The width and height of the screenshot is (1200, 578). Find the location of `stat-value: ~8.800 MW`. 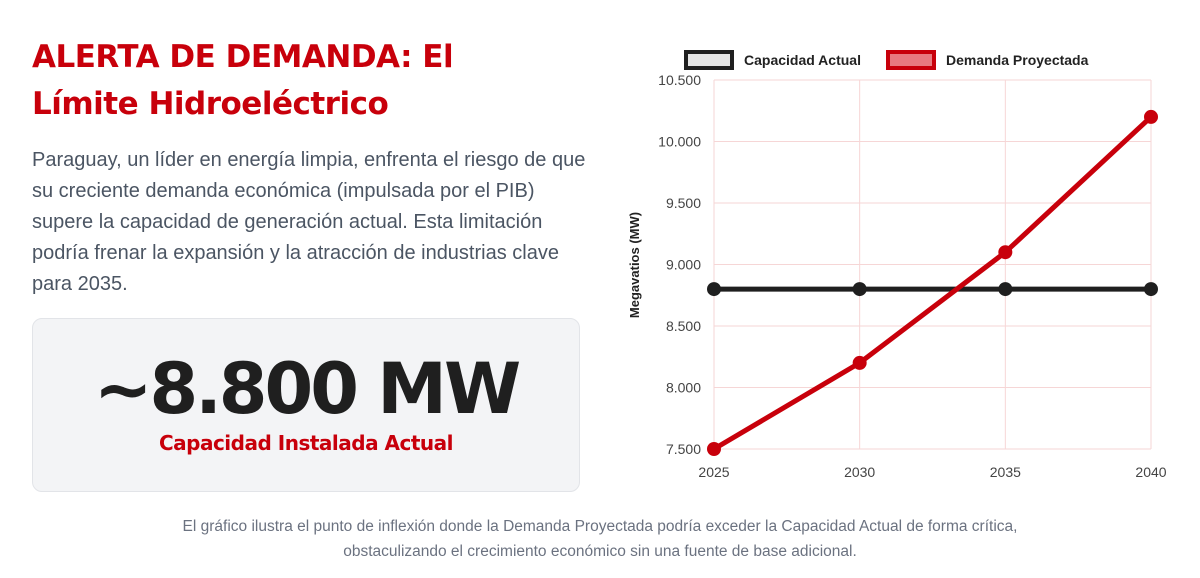

stat-value: ~8.800 MW is located at coordinates (307, 389).